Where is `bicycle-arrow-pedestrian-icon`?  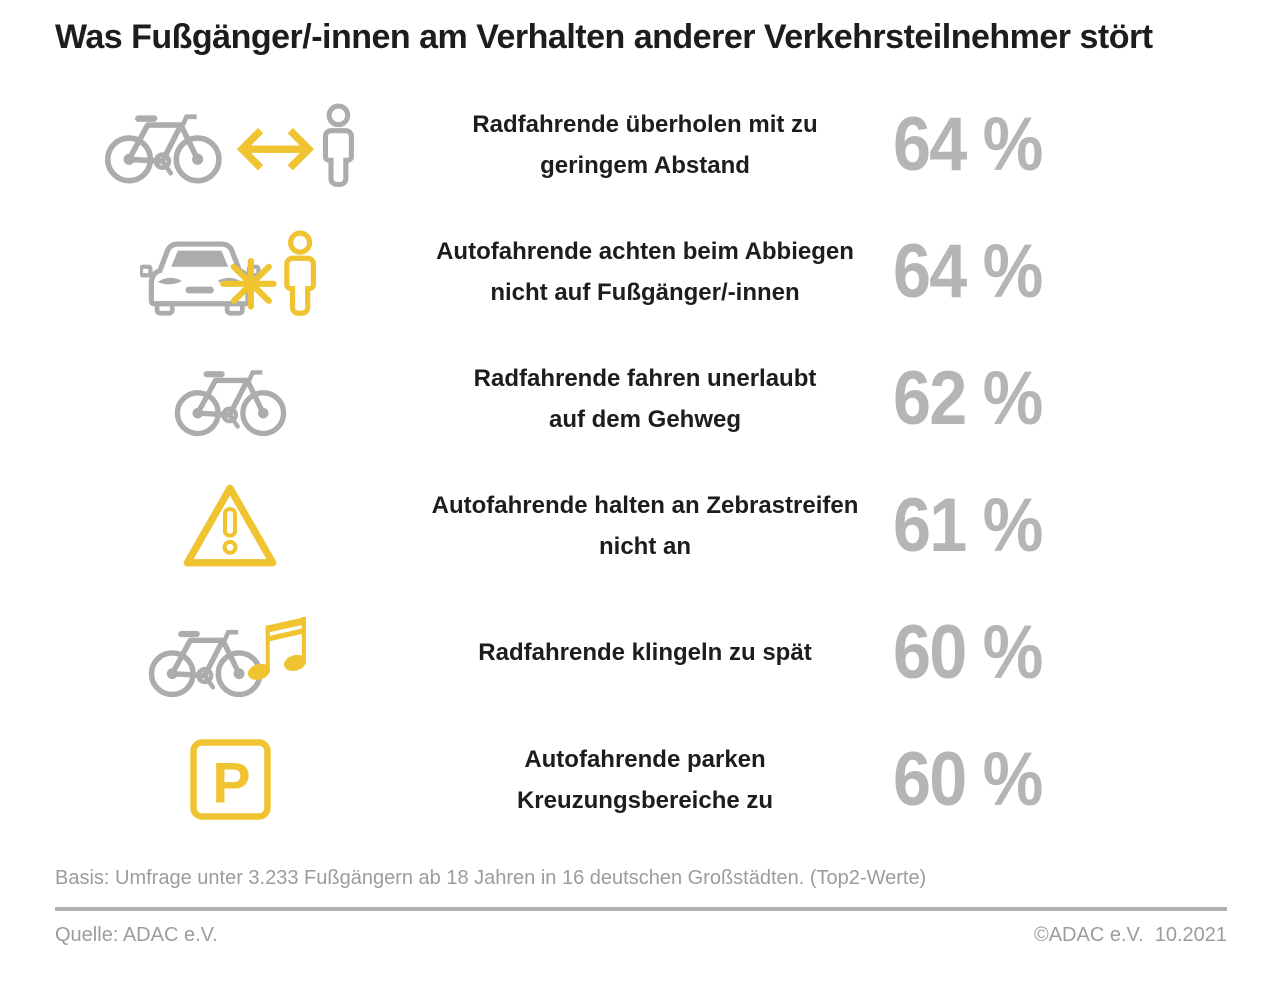
bicycle-arrow-pedestrian-icon is located at coordinates (229, 145).